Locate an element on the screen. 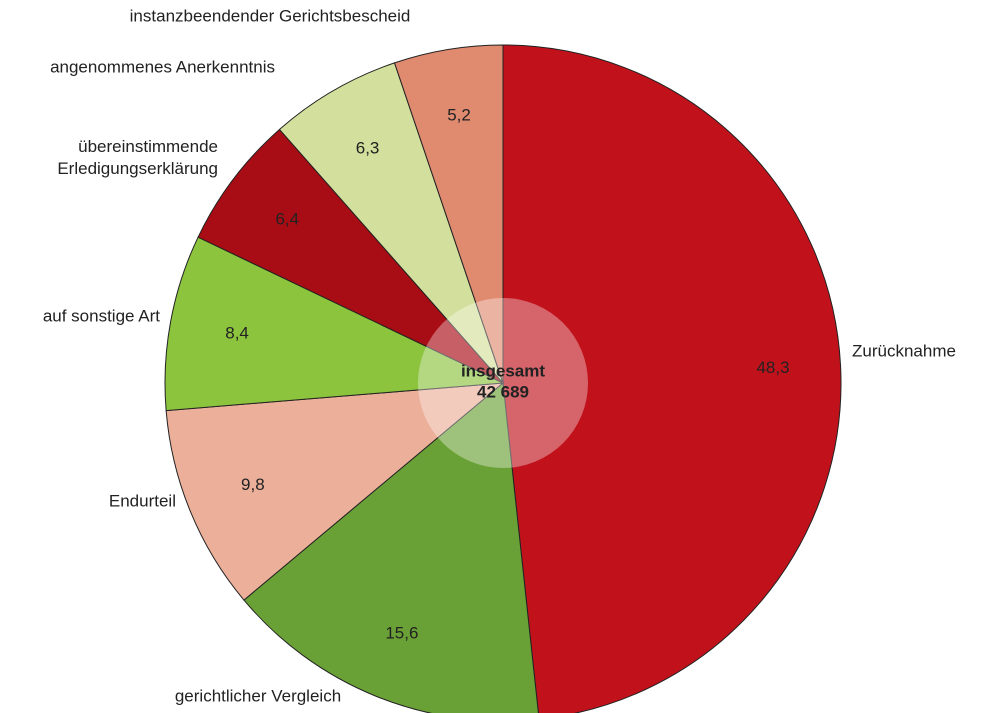 Image resolution: width=989 pixels, height=713 pixels. total-label: 42 689 is located at coordinates (503, 391).